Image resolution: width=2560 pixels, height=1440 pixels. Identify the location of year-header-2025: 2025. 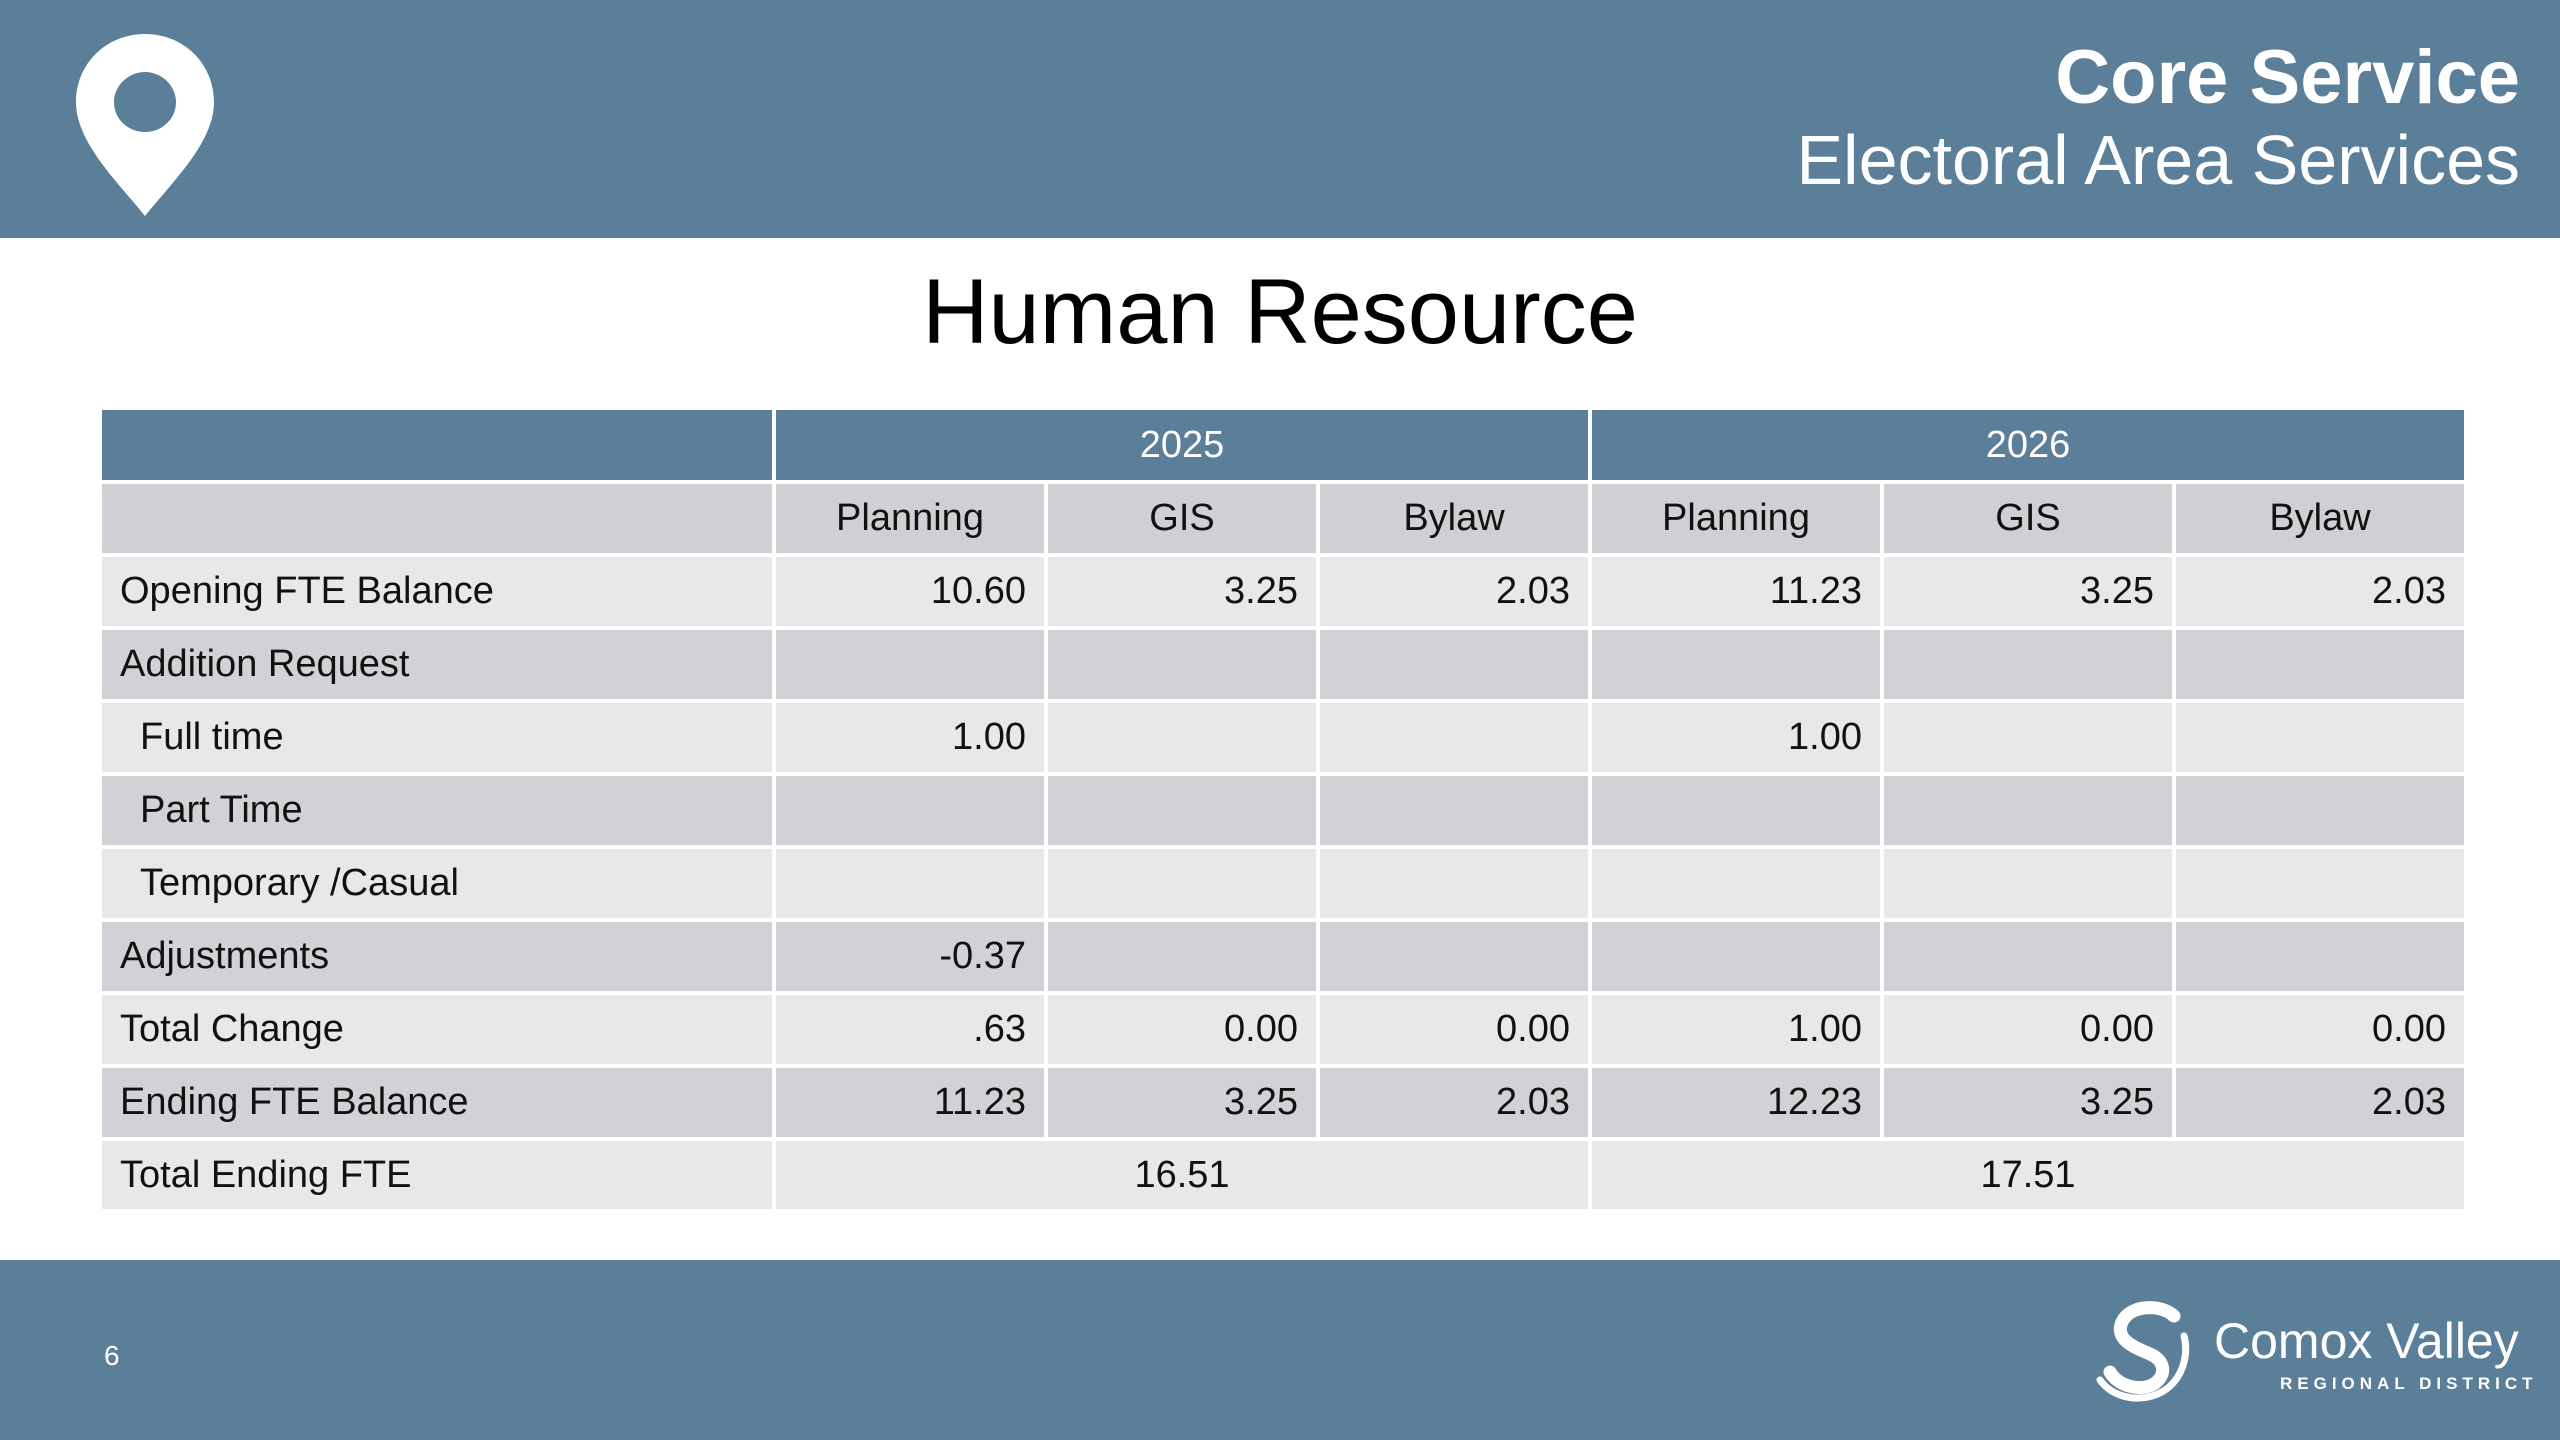
(1182, 445).